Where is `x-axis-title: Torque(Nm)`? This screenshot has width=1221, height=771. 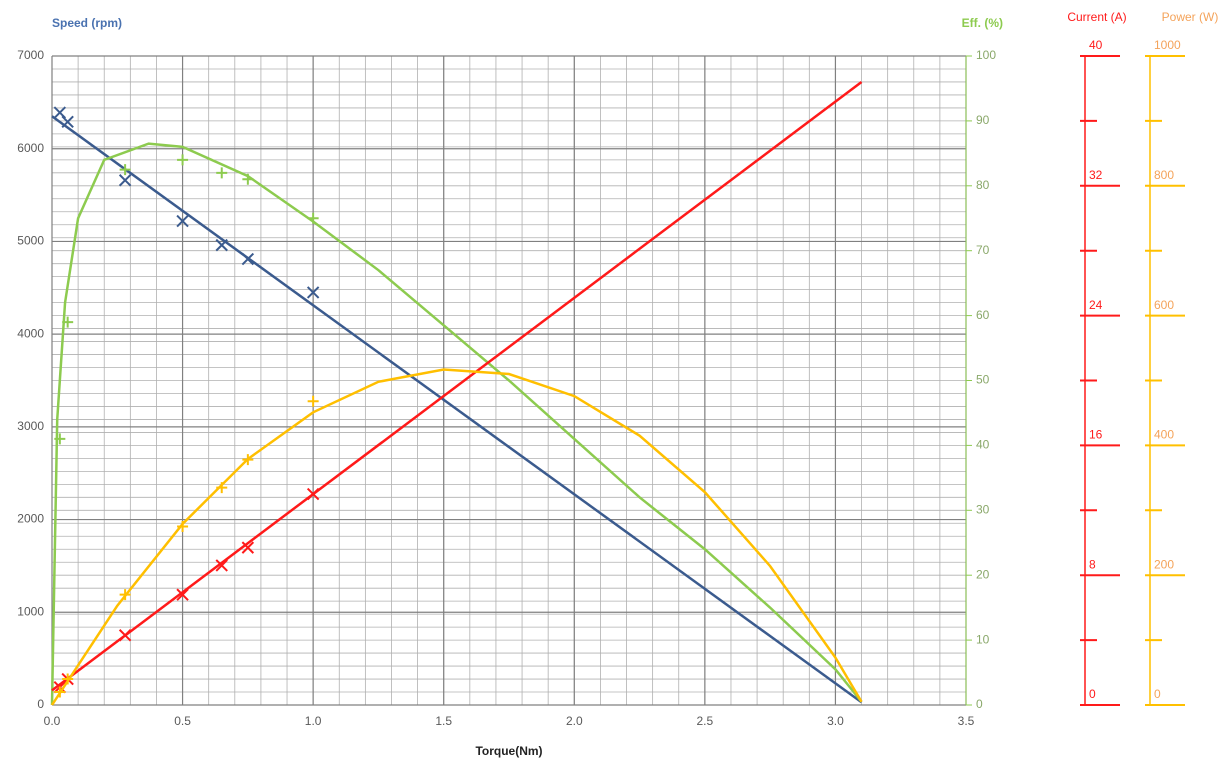 x-axis-title: Torque(Nm) is located at coordinates (508, 751).